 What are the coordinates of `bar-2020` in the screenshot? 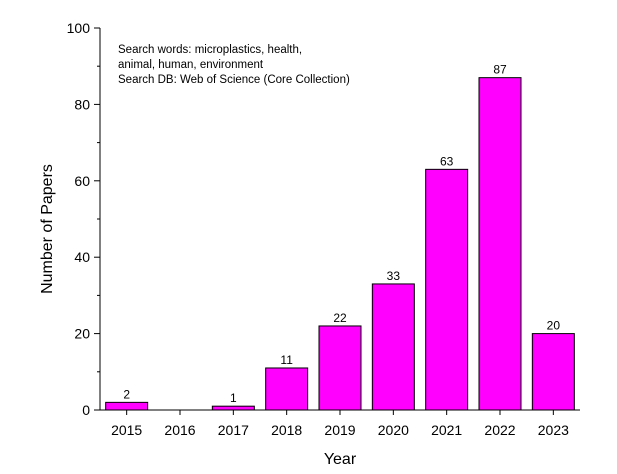 It's located at (393, 347).